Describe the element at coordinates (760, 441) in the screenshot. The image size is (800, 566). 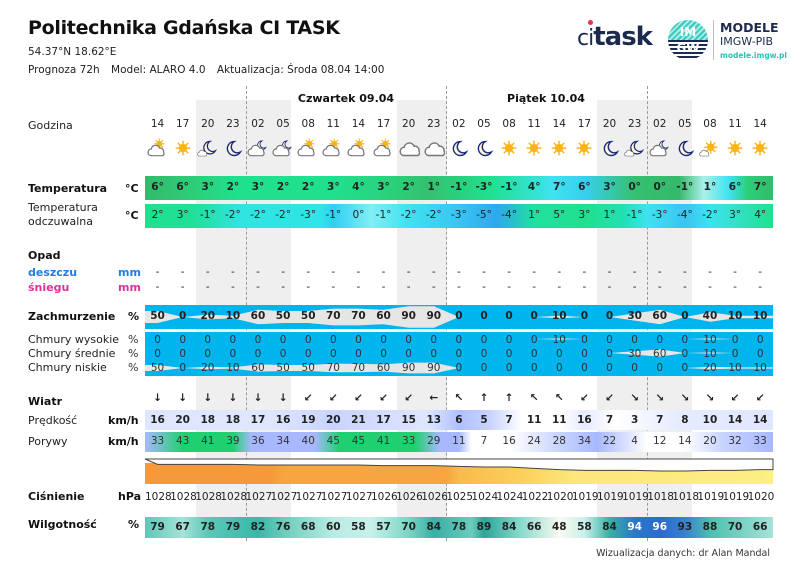
I see `gust-cell: 33` at that location.